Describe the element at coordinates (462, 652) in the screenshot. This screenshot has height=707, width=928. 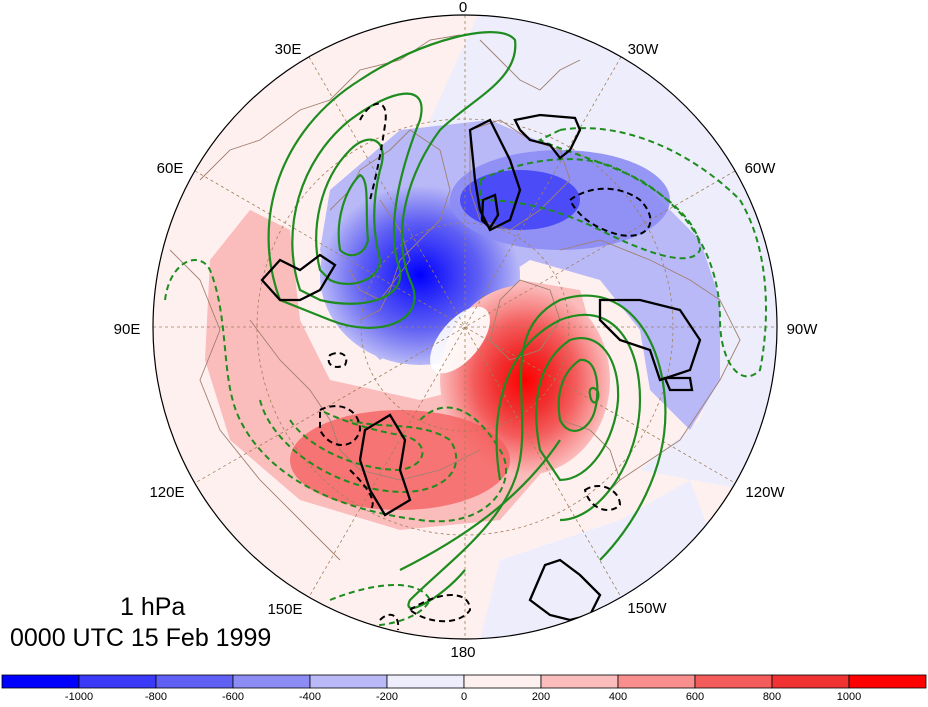
I see `lon-label-180: 180` at that location.